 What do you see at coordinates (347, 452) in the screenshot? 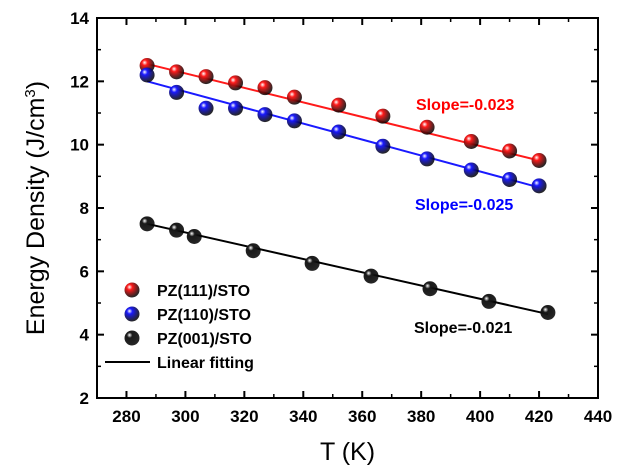
I see `x-axis-title: T (K)` at bounding box center [347, 452].